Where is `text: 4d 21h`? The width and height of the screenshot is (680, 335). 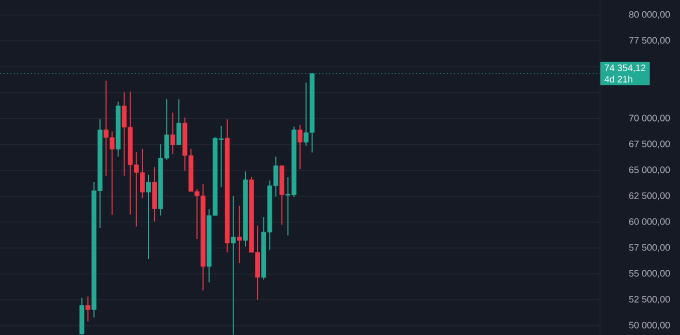
text: 4d 21h is located at coordinates (618, 79).